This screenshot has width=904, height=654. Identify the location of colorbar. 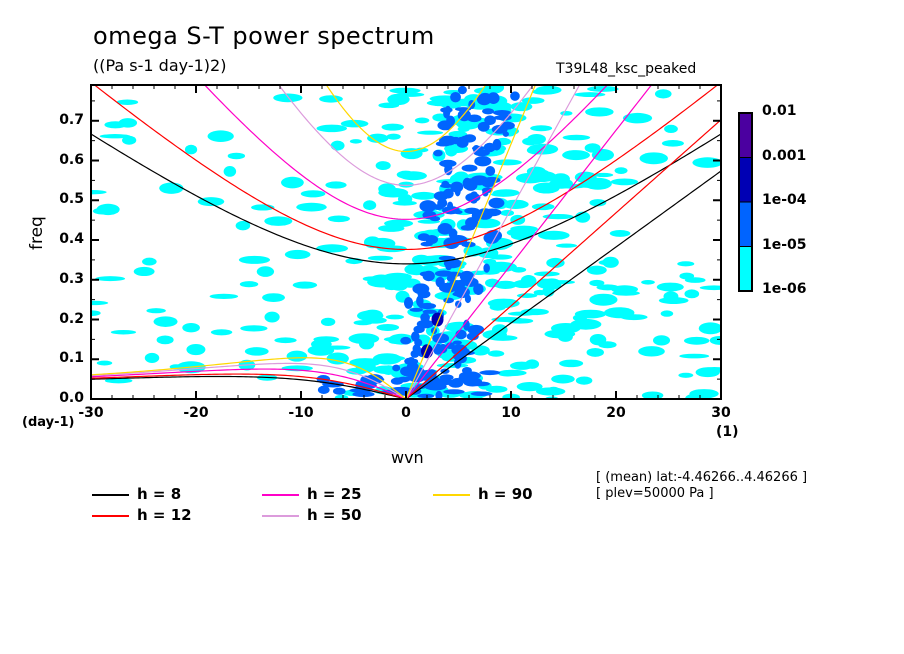
(745, 202).